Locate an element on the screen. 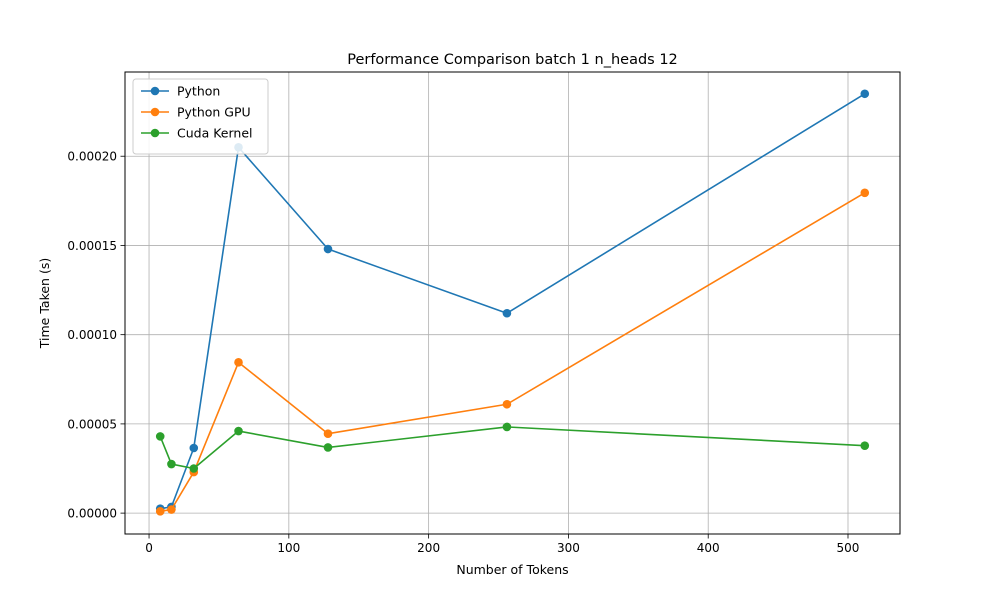 The width and height of the screenshot is (1000, 604). y-tick-label: 0.00020 is located at coordinates (92, 157).